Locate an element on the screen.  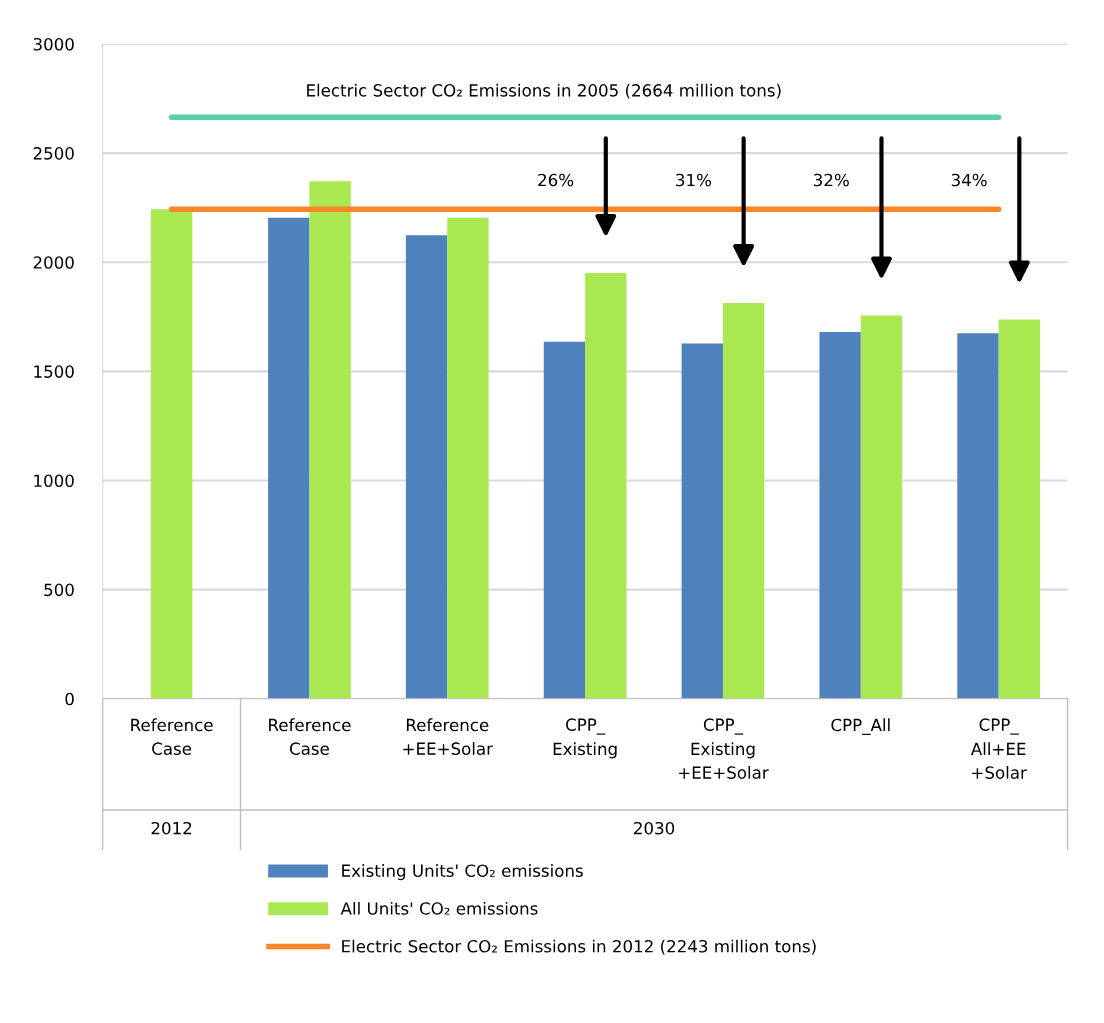
y-tick-label: 1000 is located at coordinates (54, 481).